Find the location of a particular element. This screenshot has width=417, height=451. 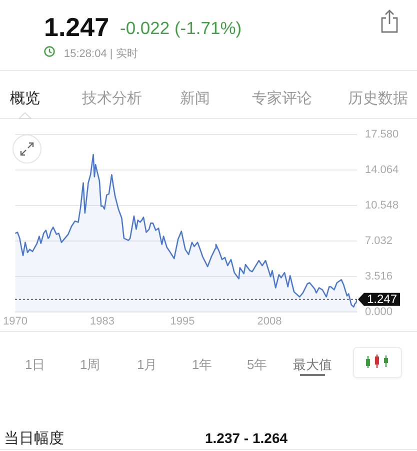

text: 5年 is located at coordinates (257, 365).